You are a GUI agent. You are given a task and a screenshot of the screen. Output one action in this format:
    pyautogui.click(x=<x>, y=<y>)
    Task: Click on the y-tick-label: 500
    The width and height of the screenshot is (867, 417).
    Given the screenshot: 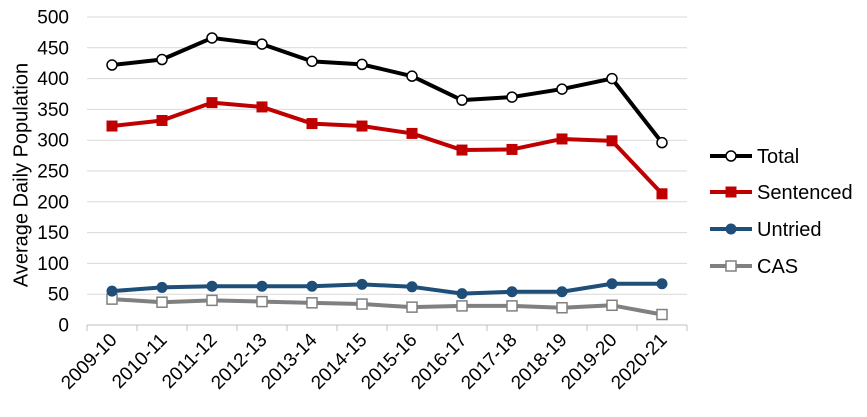 What is the action you would take?
    pyautogui.click(x=53, y=18)
    